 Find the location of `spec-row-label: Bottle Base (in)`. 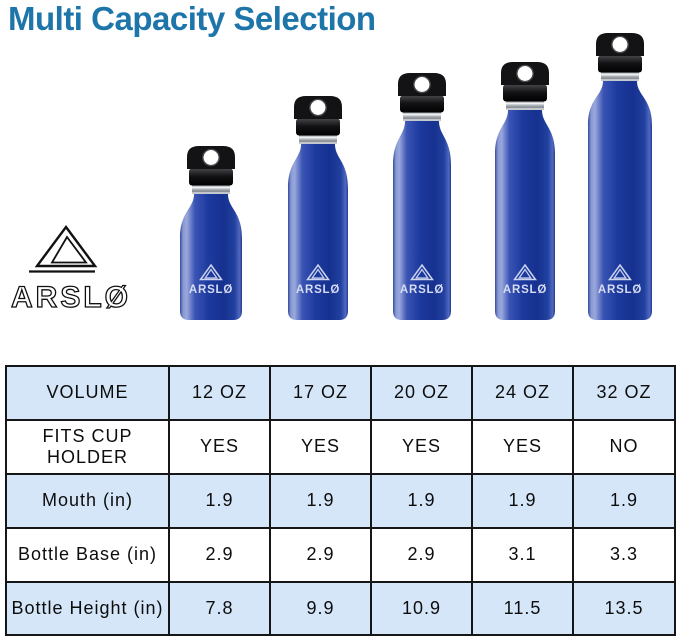

spec-row-label: Bottle Base (in) is located at coordinates (87, 554).